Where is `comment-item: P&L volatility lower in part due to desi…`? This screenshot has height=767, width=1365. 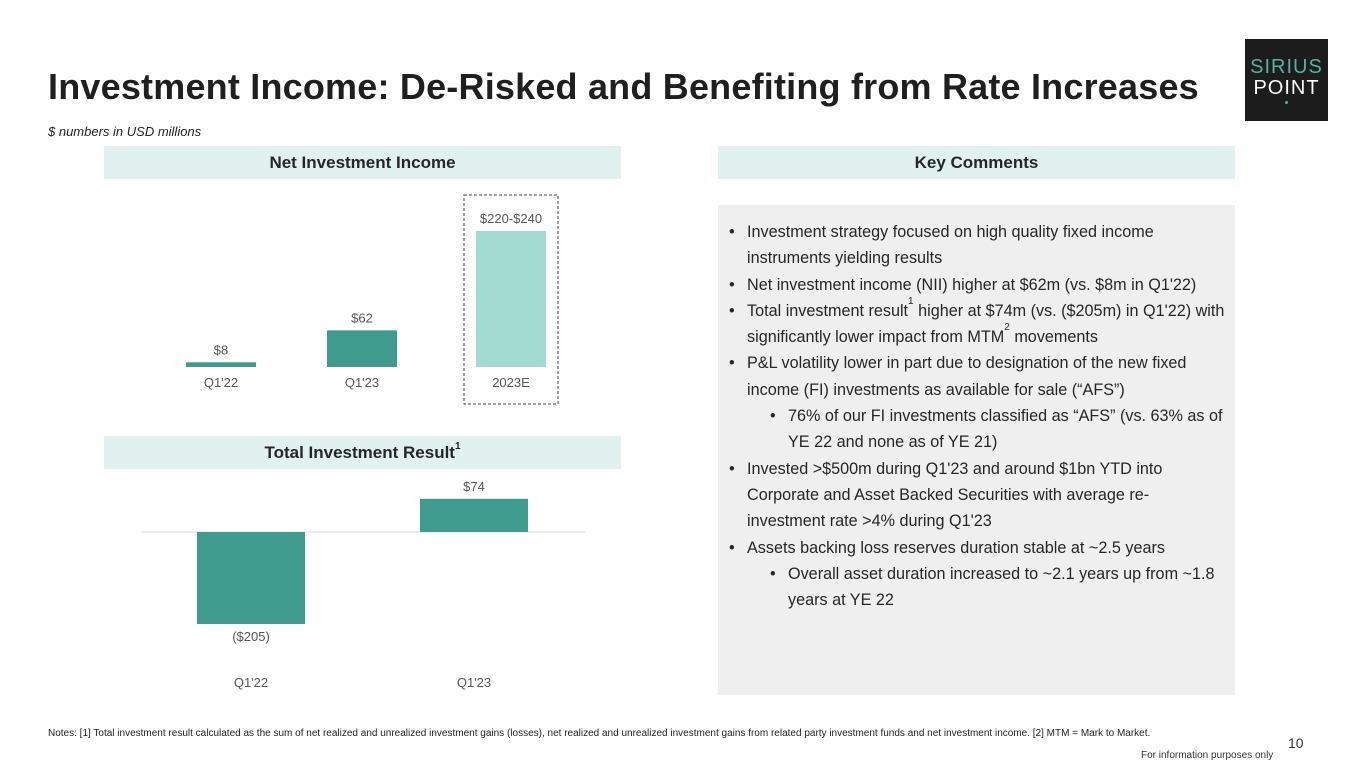
comment-item: P&L volatility lower in part due to desi… is located at coordinates (976, 376).